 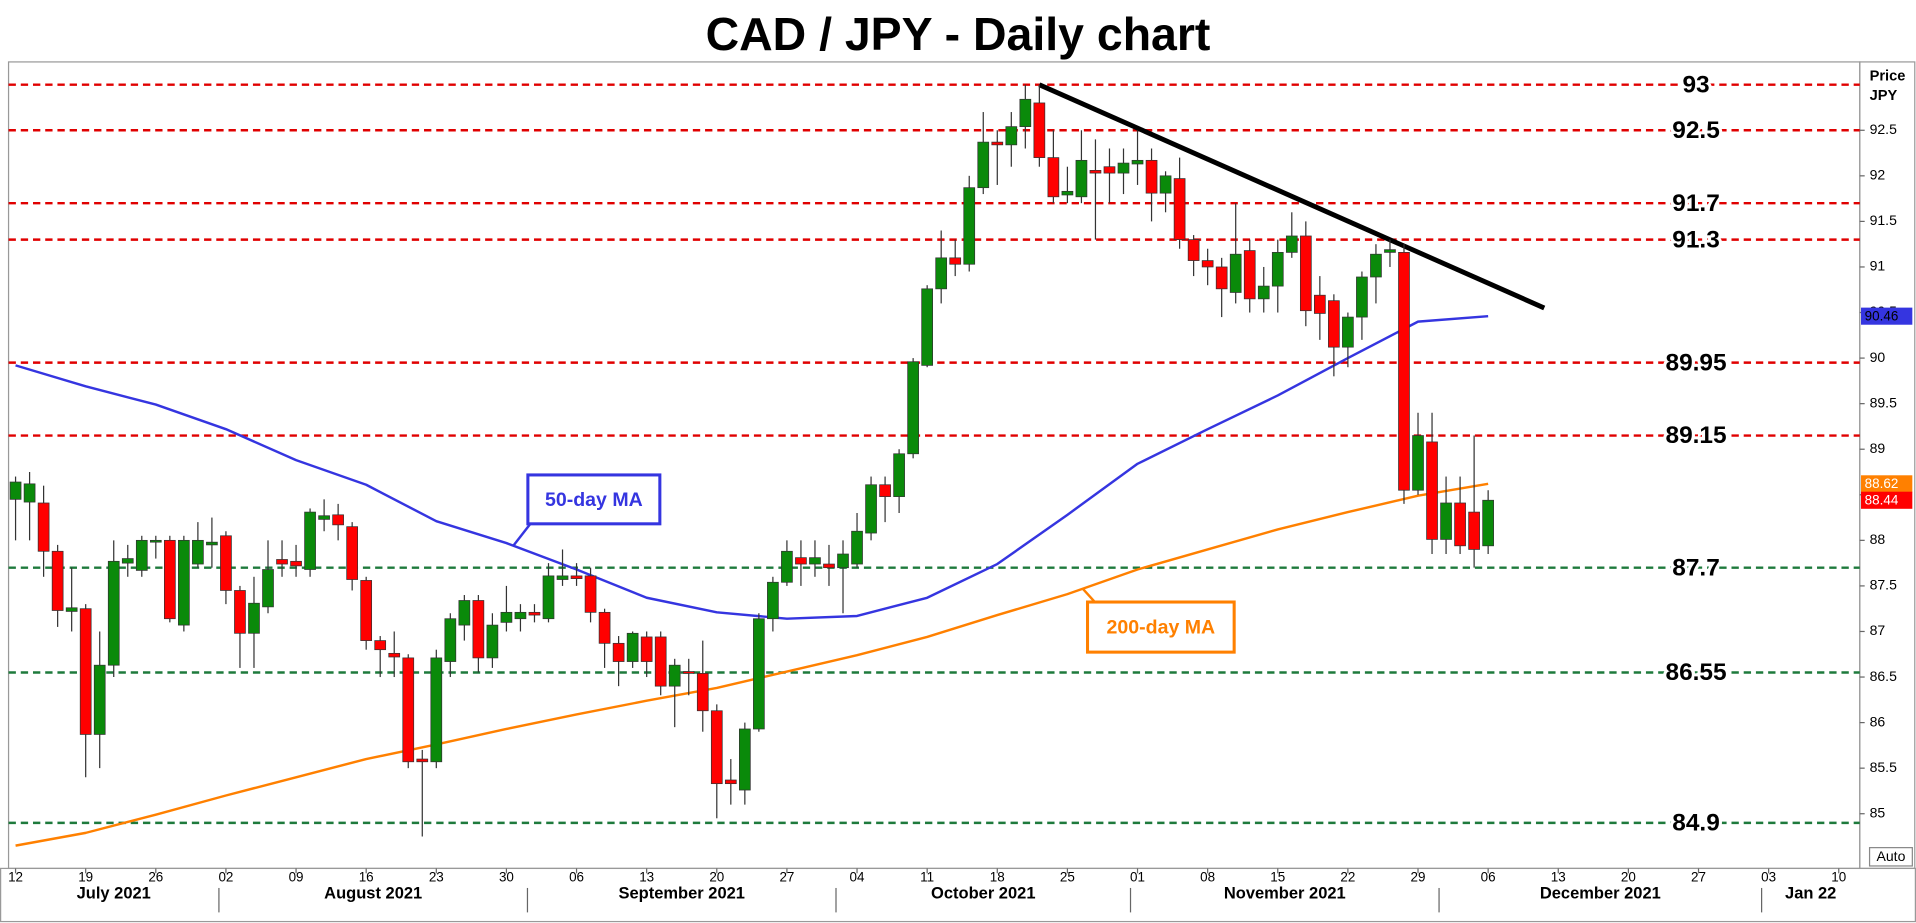 What do you see at coordinates (1888, 76) in the screenshot?
I see `y-axis-label: Price` at bounding box center [1888, 76].